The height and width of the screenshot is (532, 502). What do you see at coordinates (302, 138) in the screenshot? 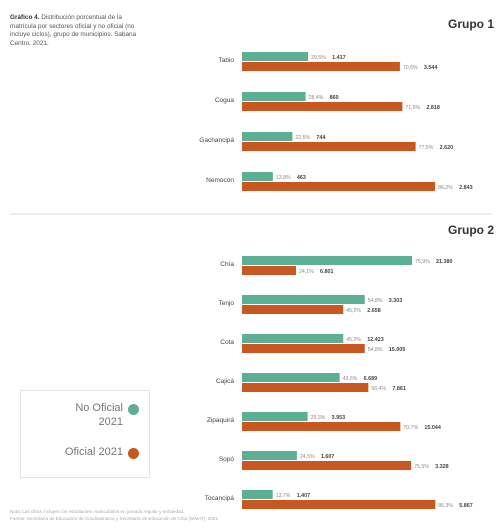
I see `data-label-percent: 22,5%` at bounding box center [302, 138].